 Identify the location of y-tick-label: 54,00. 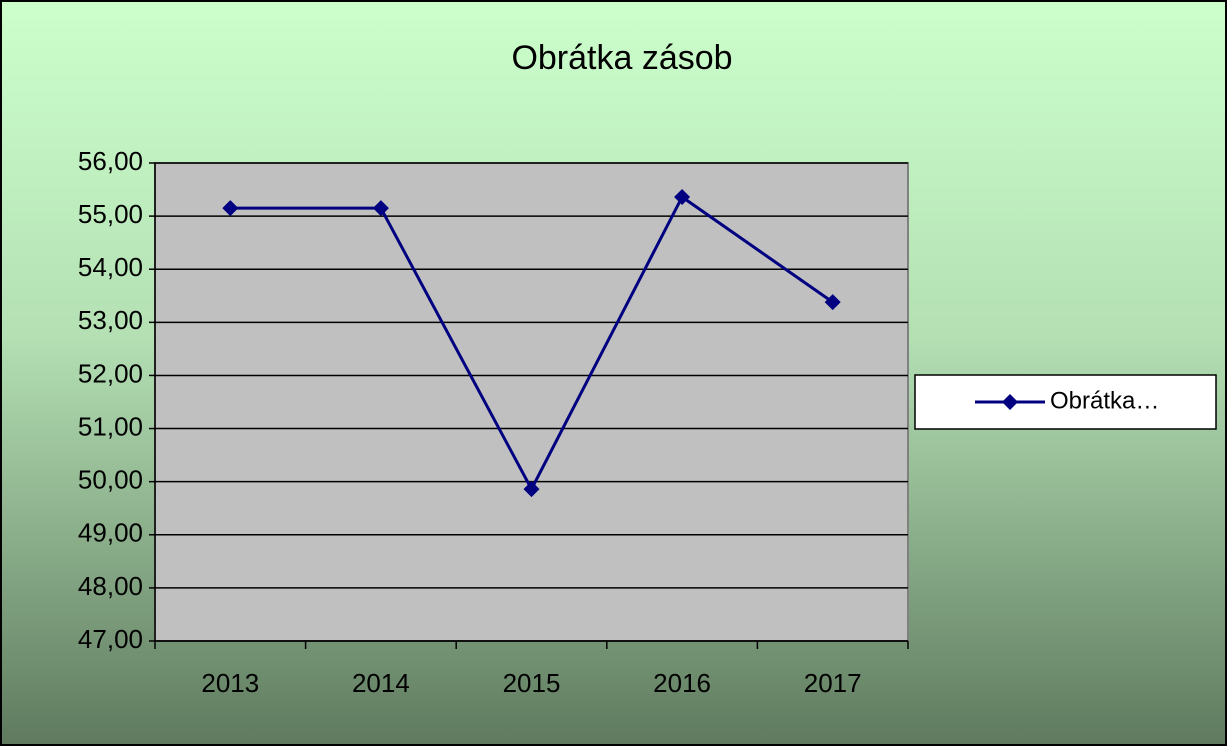
(110, 267).